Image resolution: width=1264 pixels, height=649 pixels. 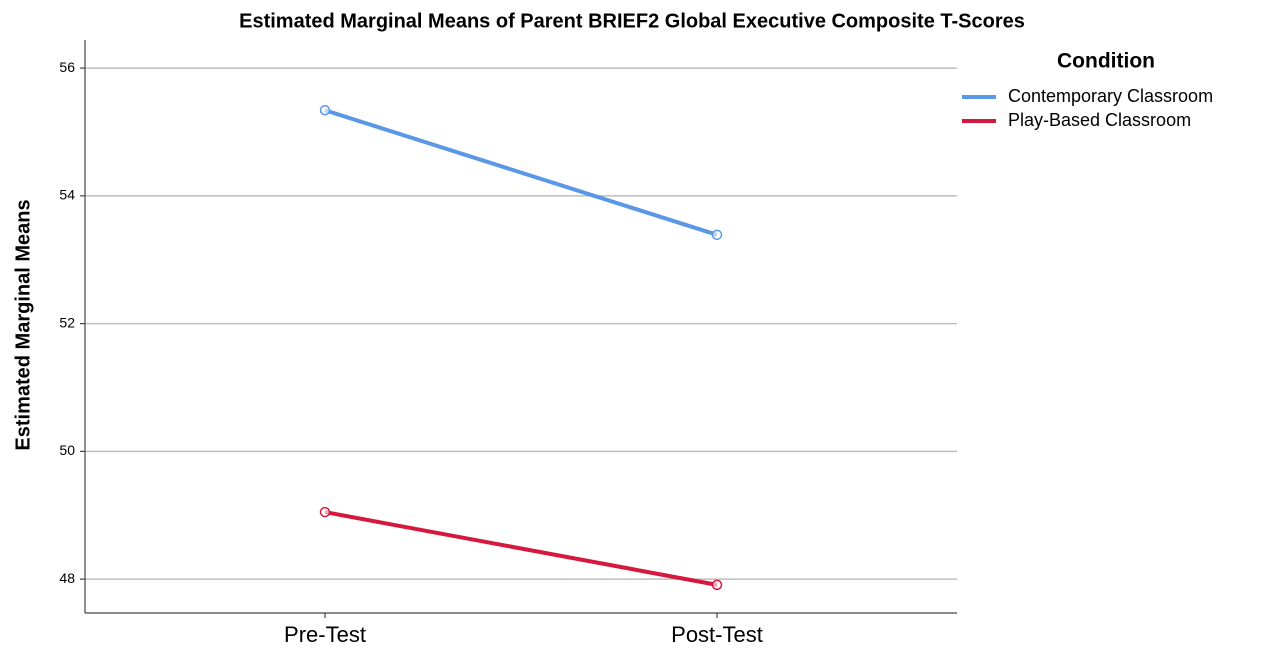 What do you see at coordinates (1099, 120) in the screenshot?
I see `legend-label: Play-Based Classroom` at bounding box center [1099, 120].